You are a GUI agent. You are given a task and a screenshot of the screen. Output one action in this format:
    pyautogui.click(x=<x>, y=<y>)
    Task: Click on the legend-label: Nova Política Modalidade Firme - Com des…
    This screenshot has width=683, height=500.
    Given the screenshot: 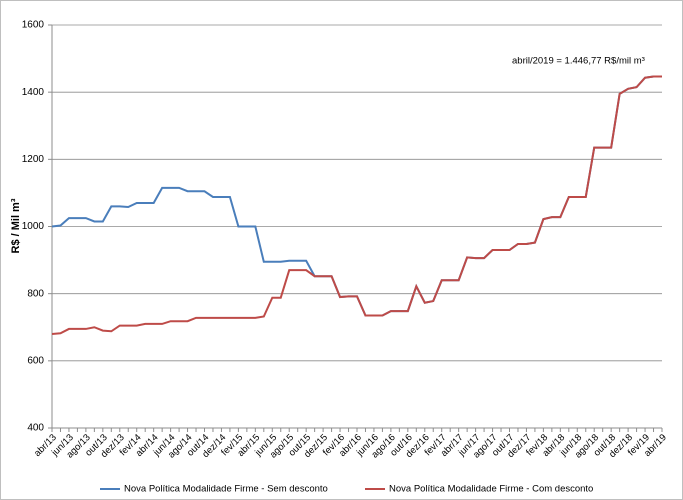 What is the action you would take?
    pyautogui.click(x=491, y=489)
    